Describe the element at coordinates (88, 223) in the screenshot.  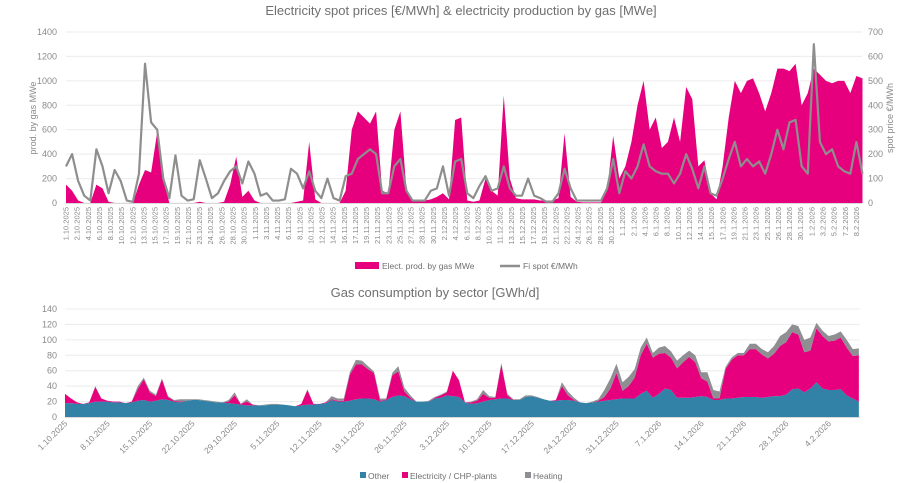
I see `top-x-tick-label: 4.10.2025` at that location.